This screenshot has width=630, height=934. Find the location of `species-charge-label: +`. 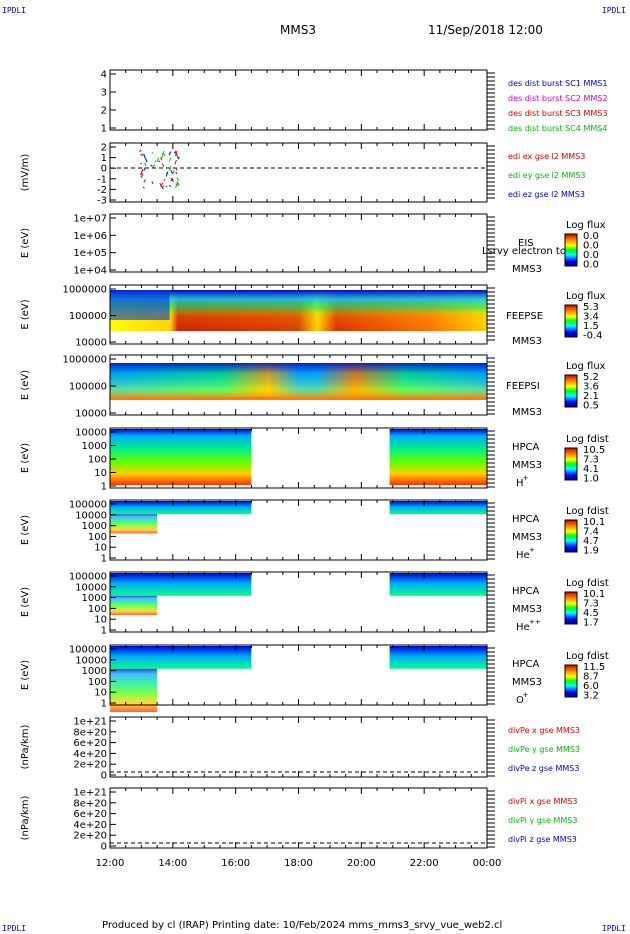

species-charge-label: + is located at coordinates (526, 478).